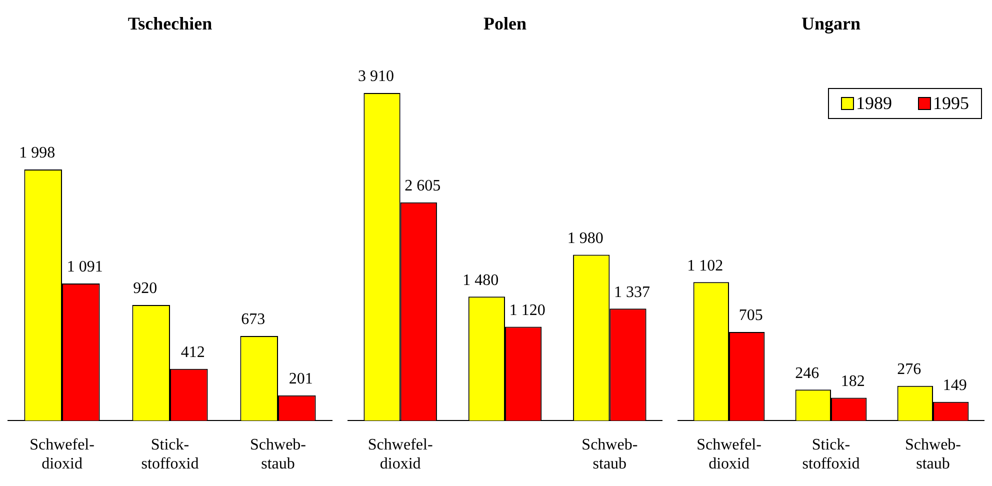 The width and height of the screenshot is (992, 486). What do you see at coordinates (750, 315) in the screenshot?
I see `data-label: 705` at bounding box center [750, 315].